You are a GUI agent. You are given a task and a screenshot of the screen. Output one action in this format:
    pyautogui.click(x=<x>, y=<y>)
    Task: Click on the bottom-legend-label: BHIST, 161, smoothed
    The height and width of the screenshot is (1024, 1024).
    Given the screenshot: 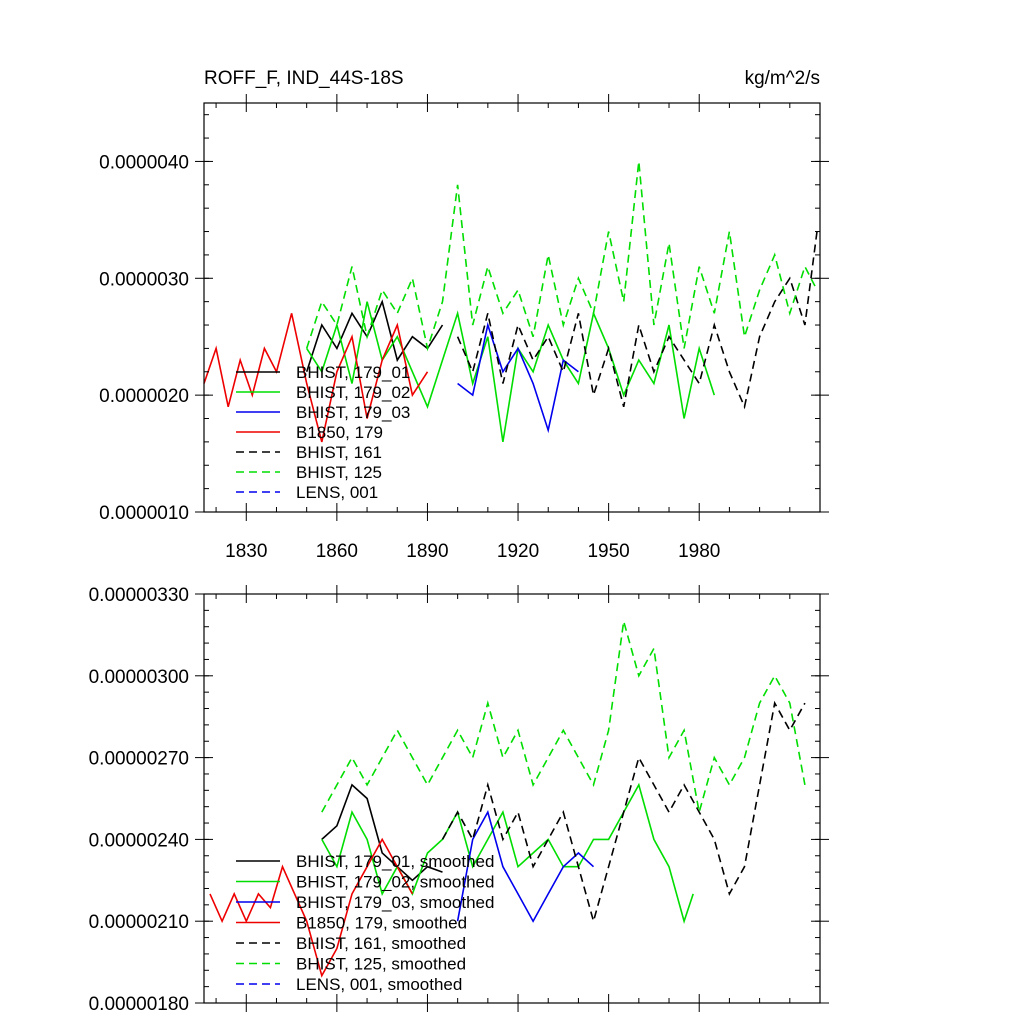 What is the action you would take?
    pyautogui.click(x=381, y=943)
    